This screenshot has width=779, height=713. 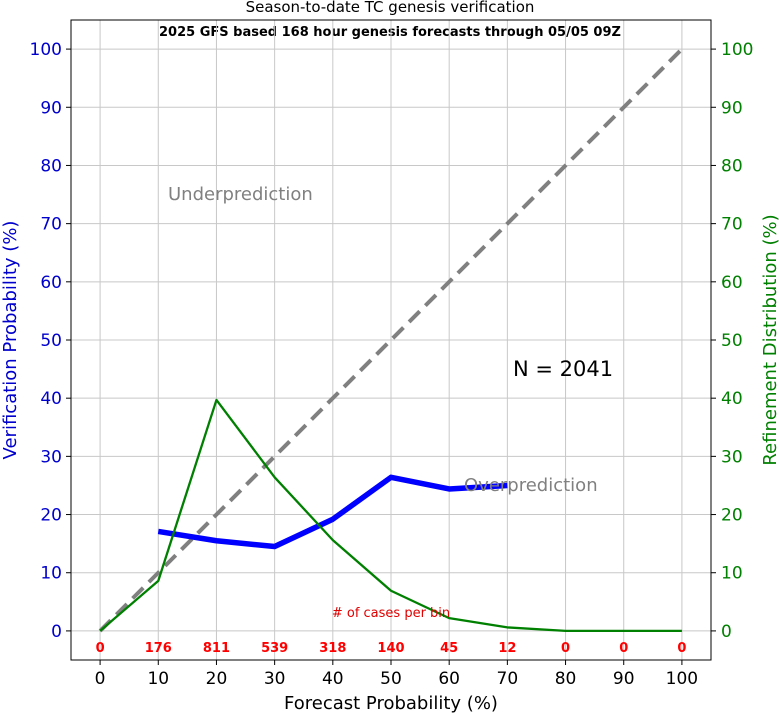 What do you see at coordinates (449, 679) in the screenshot?
I see `x-tick-label: 60` at bounding box center [449, 679].